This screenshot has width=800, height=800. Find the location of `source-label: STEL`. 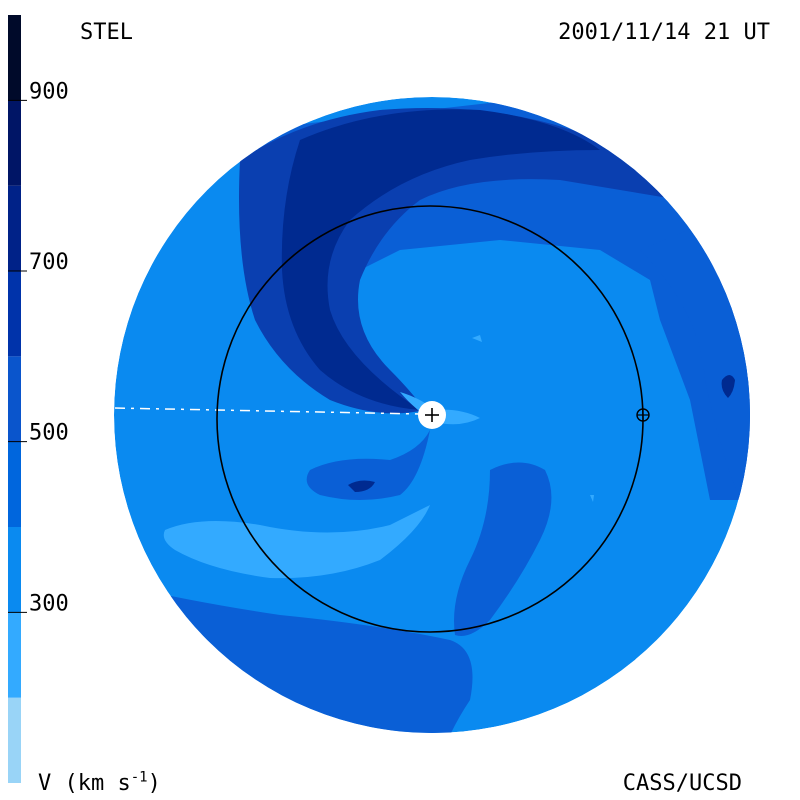

source-label: STEL is located at coordinates (106, 32).